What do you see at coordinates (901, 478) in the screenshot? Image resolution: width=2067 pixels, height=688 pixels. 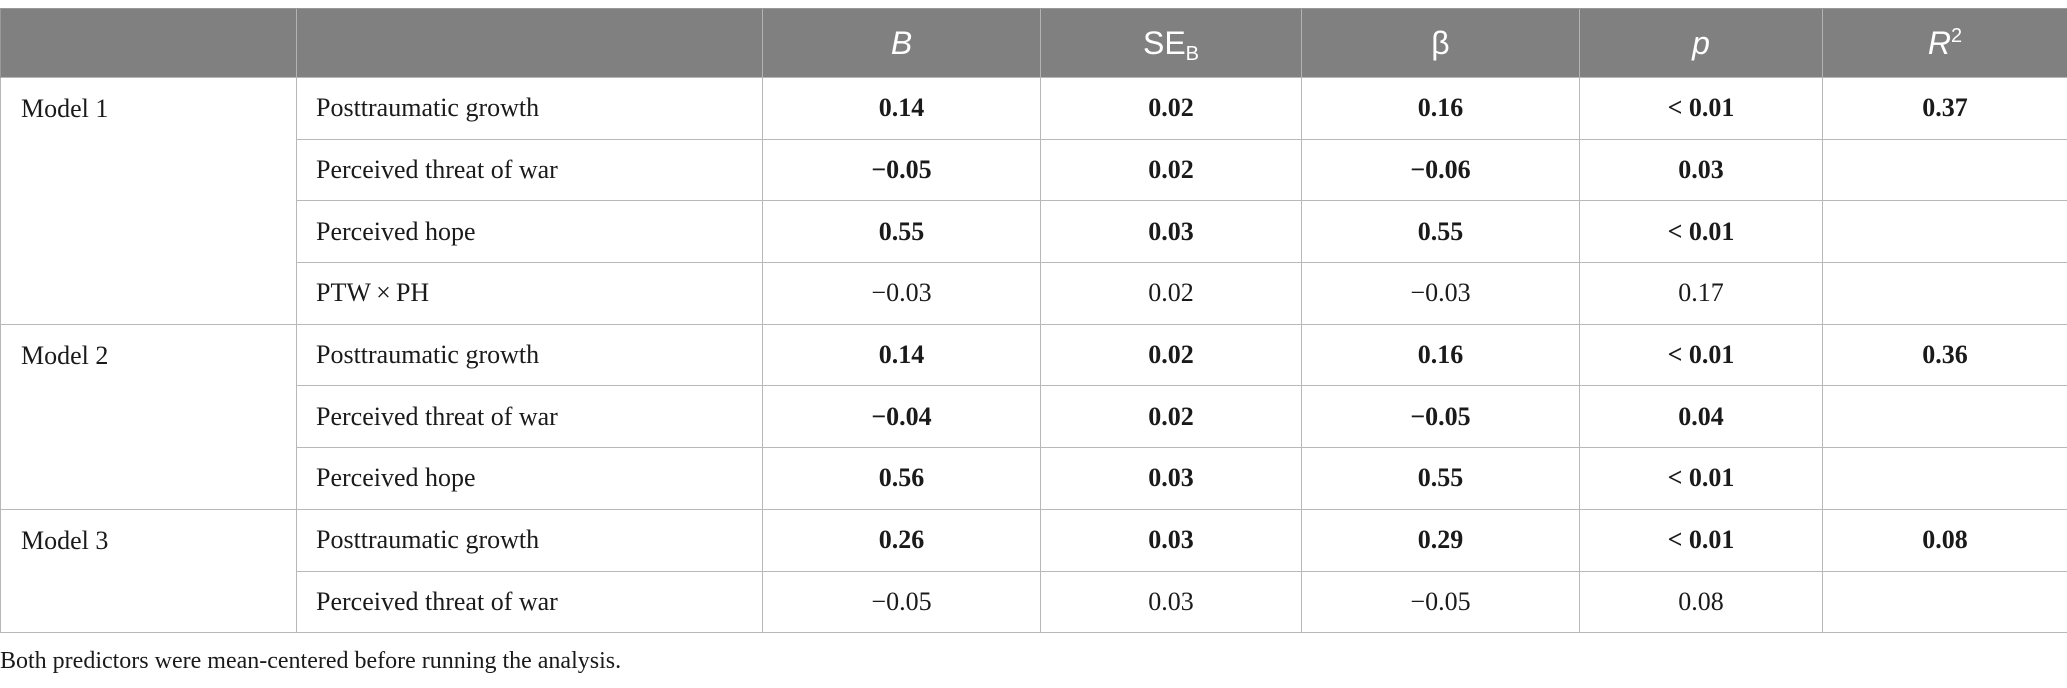 I see `col-b-cell: 0.56` at bounding box center [901, 478].